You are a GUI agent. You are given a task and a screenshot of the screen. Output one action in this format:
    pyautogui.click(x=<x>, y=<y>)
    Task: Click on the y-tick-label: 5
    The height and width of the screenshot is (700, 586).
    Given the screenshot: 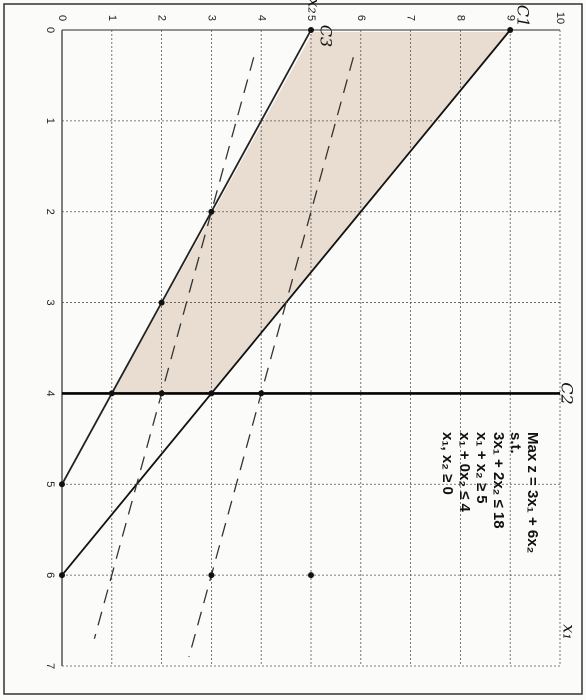 What is the action you would take?
    pyautogui.click(x=311, y=18)
    